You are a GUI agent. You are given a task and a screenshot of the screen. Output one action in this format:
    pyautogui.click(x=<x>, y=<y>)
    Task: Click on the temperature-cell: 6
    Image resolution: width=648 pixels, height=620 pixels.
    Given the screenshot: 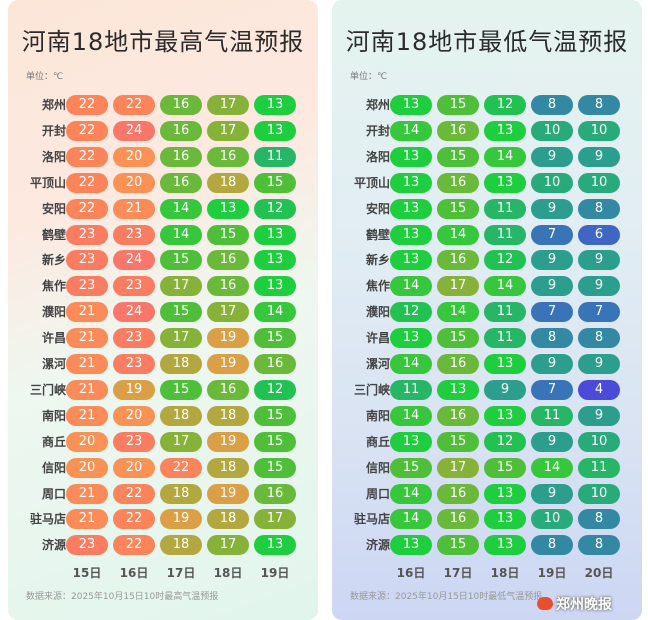 What is the action you would take?
    pyautogui.click(x=599, y=234)
    